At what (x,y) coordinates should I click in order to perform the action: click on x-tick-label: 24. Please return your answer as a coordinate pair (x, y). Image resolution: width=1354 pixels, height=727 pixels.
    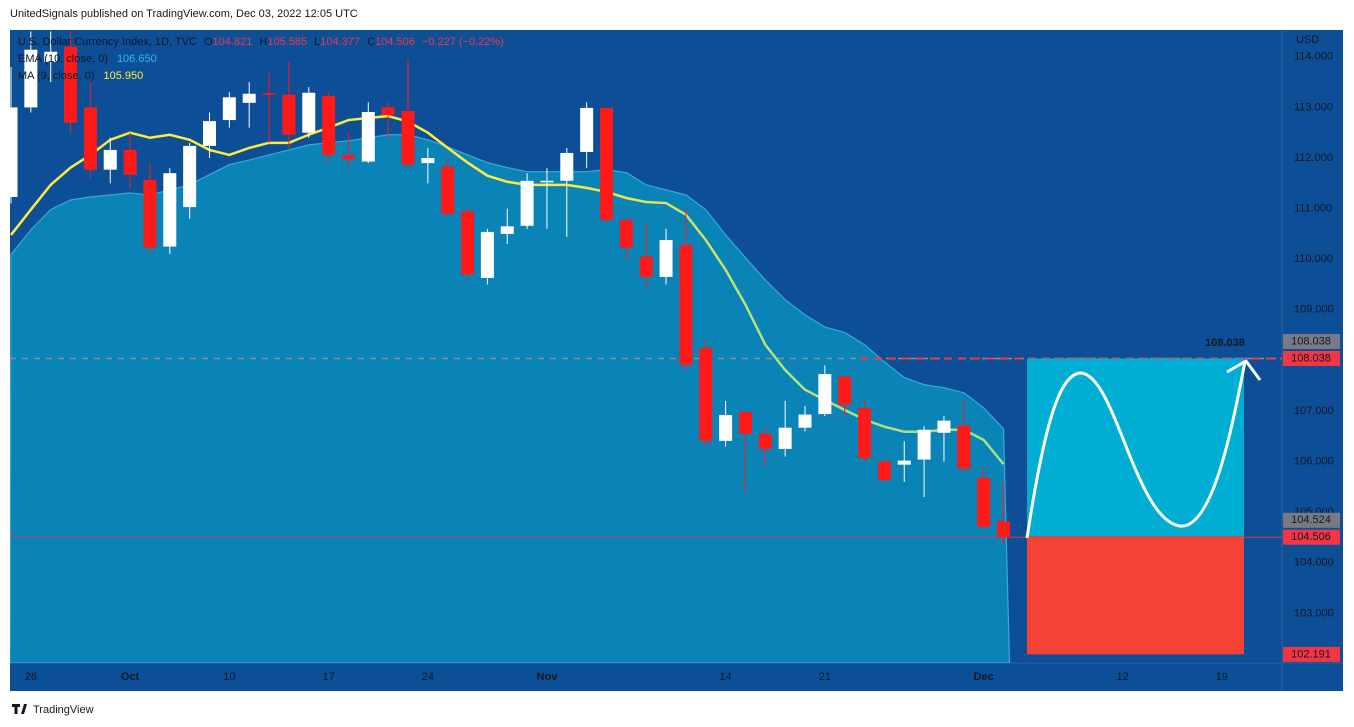
    Looking at the image, I should click on (428, 677).